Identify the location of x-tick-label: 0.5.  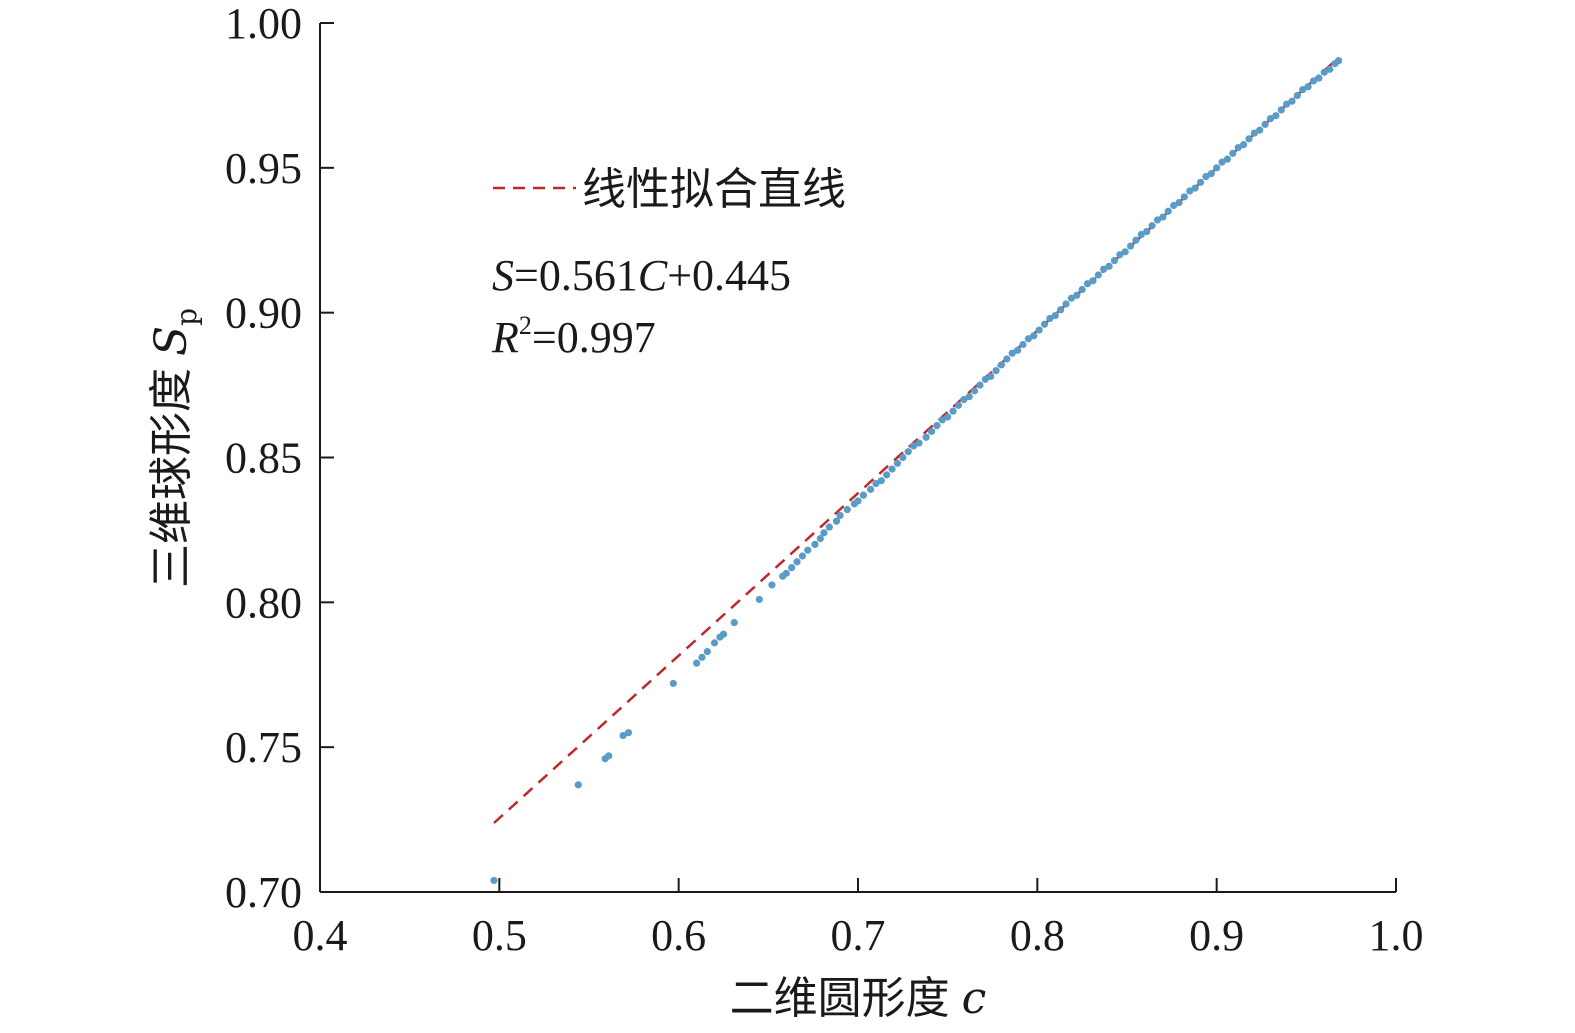
(499, 935).